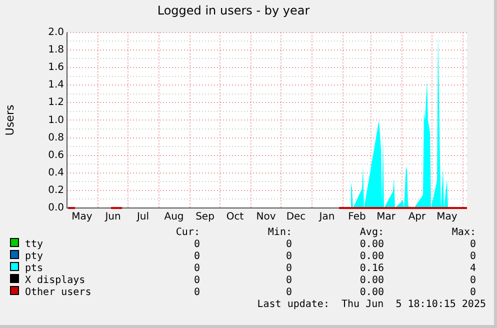  Describe the element at coordinates (386, 217) in the screenshot. I see `x-tick-label: Mar` at that location.